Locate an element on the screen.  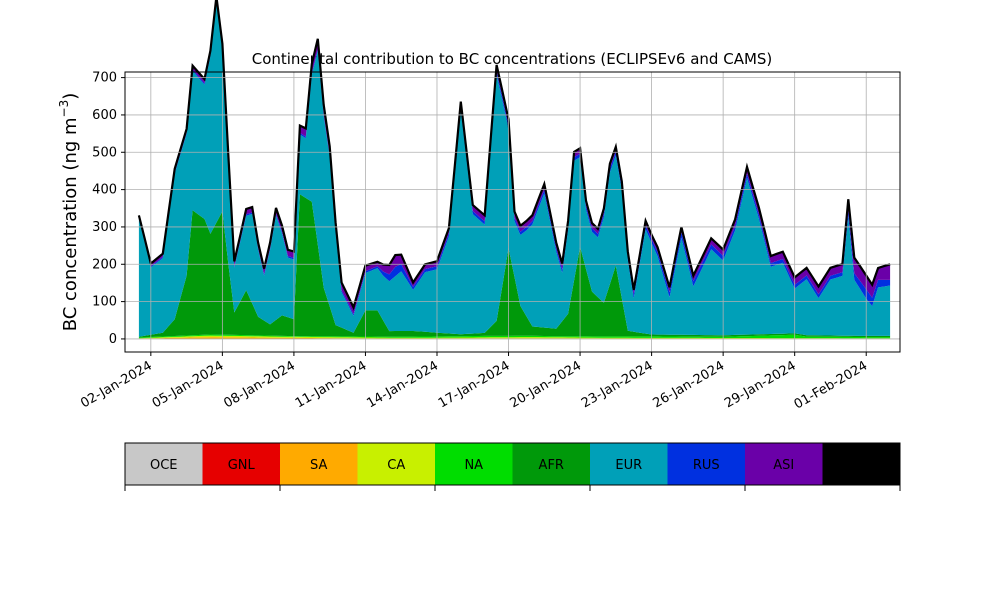
y-axis-label: BC concentration (ng m−3) is located at coordinates (69, 212).